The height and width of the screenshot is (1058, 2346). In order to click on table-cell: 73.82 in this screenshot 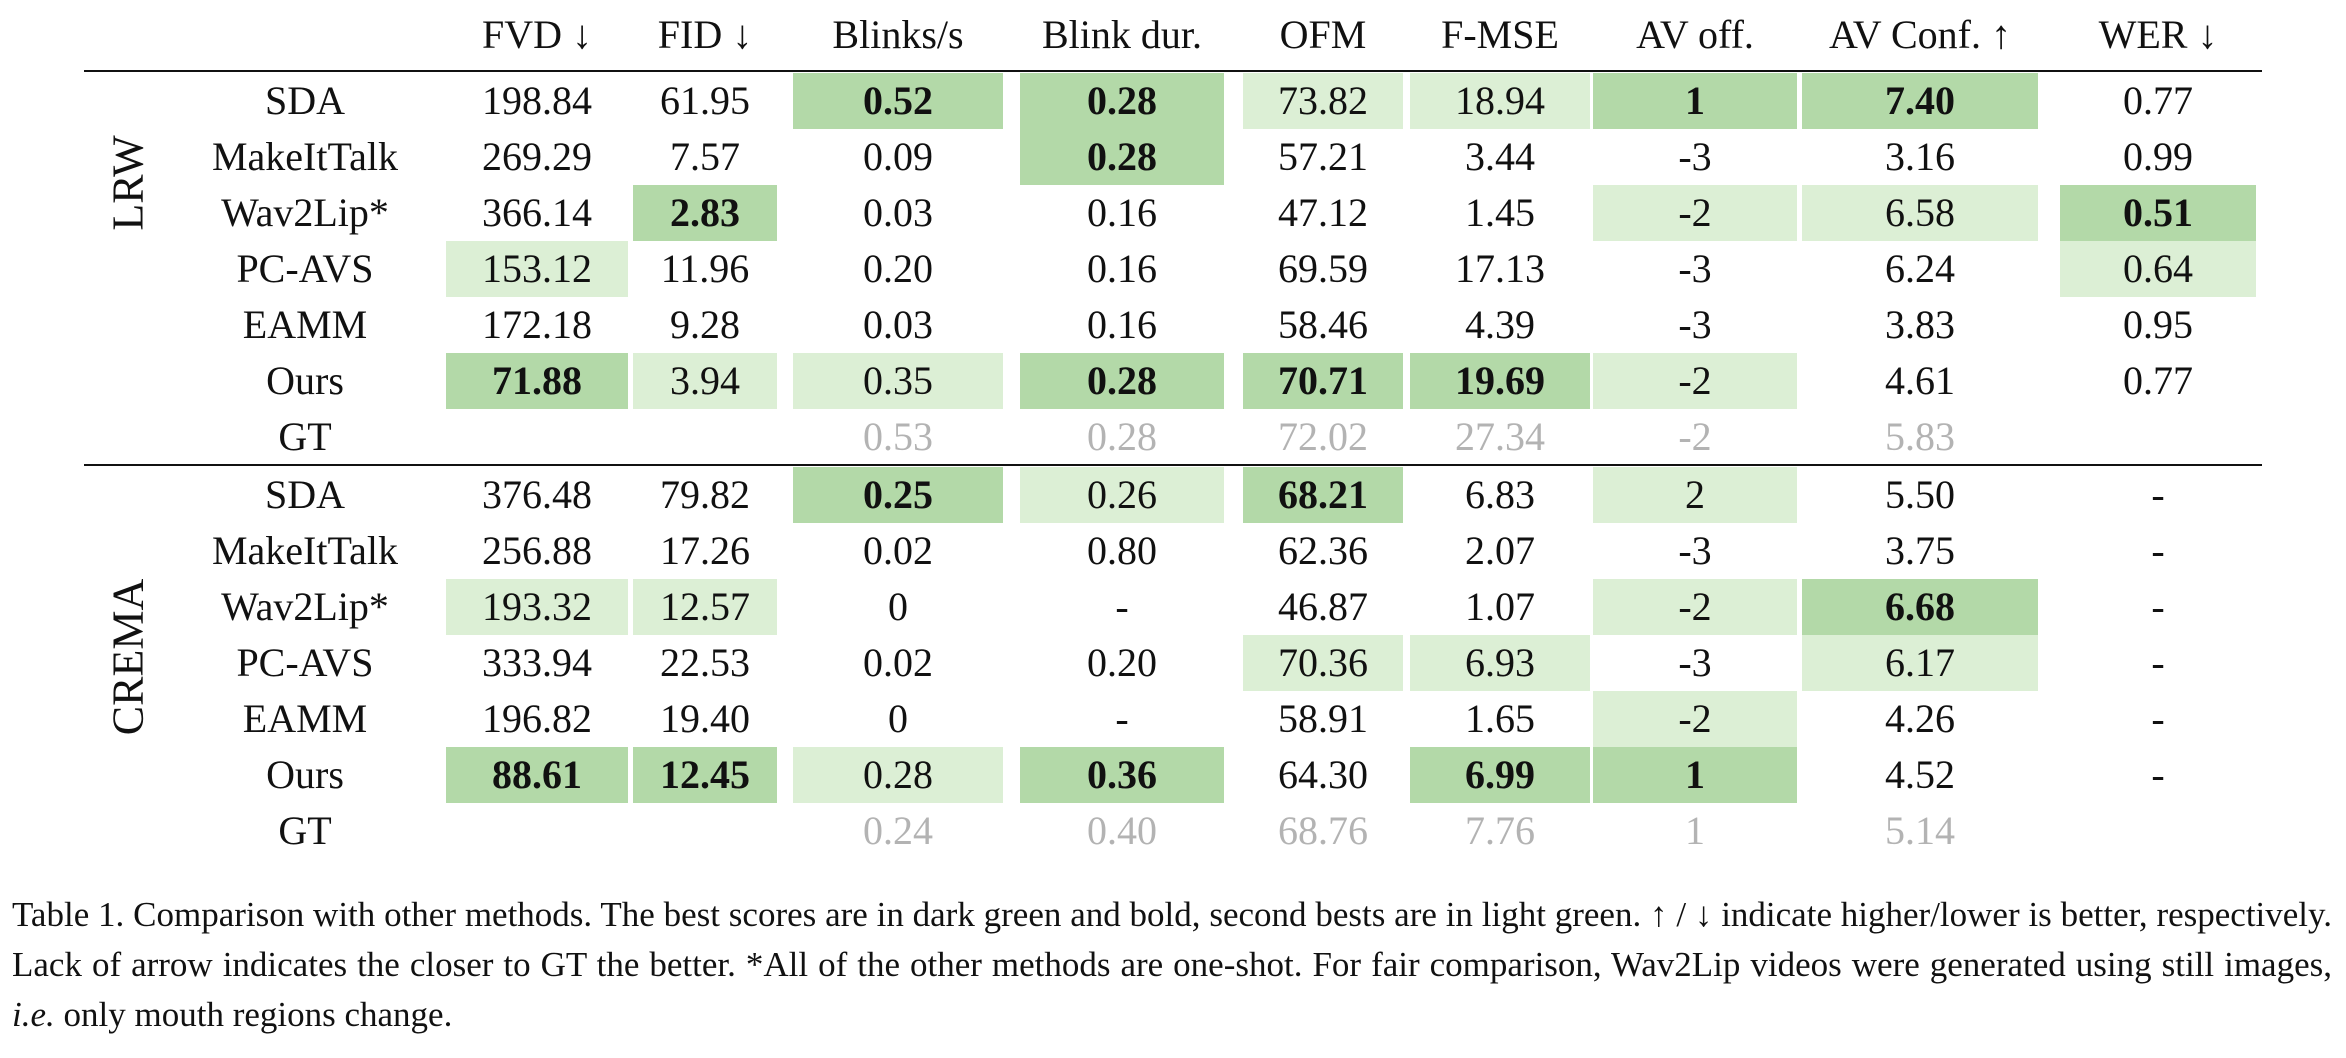, I will do `click(1323, 101)`.